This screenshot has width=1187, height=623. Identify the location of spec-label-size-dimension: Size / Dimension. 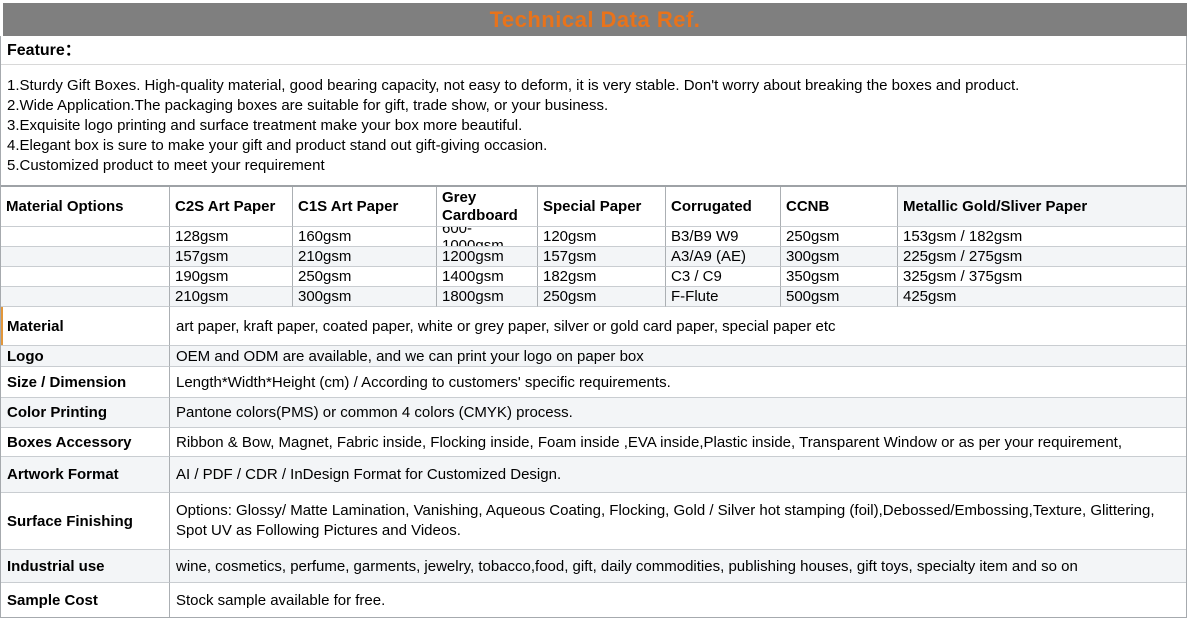
(85, 382).